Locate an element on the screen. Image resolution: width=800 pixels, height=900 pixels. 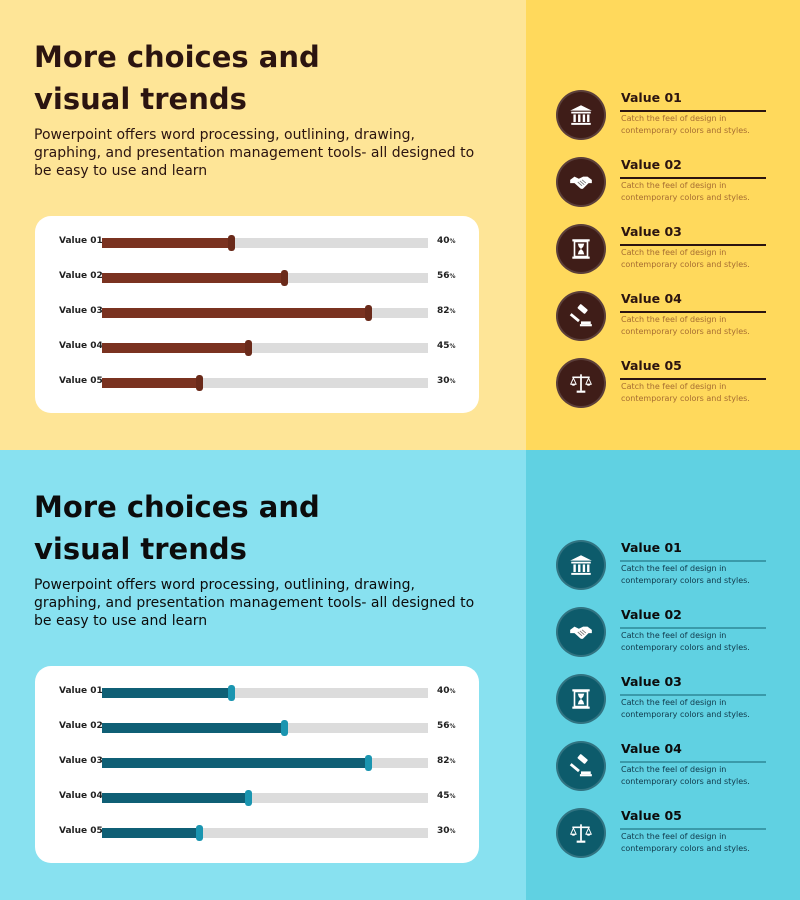
gavel-icon is located at coordinates (581, 766).